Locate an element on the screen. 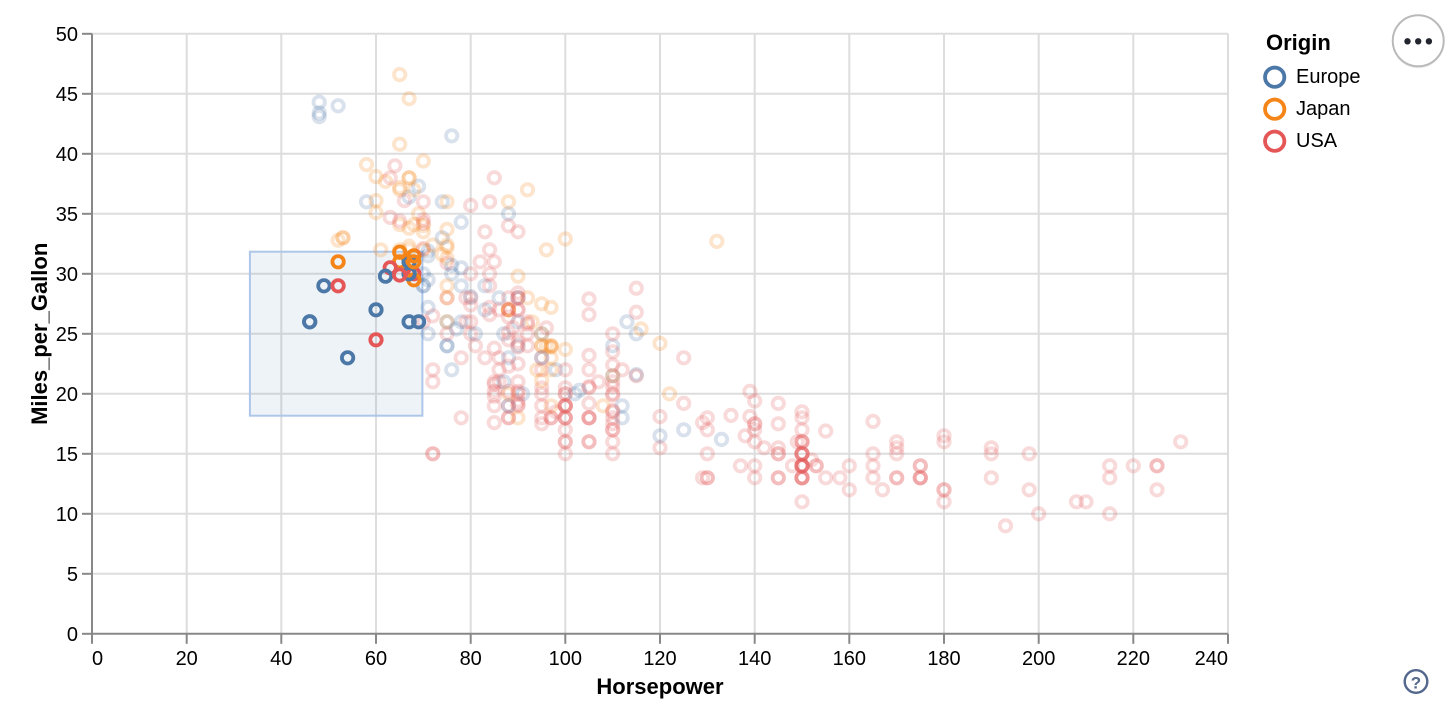 Image resolution: width=1454 pixels, height=717 pixels. svg-text: 15 is located at coordinates (67, 455).